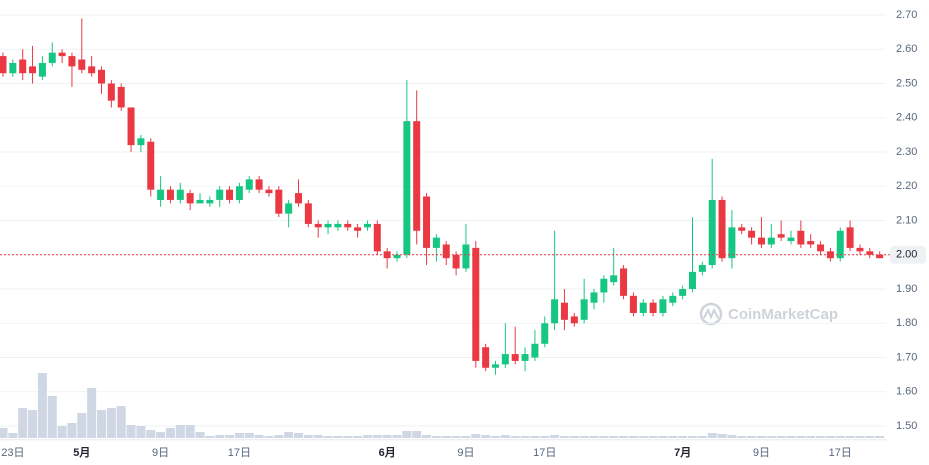 Image resolution: width=929 pixels, height=465 pixels. I want to click on current-price-label: 2.00, so click(906, 255).